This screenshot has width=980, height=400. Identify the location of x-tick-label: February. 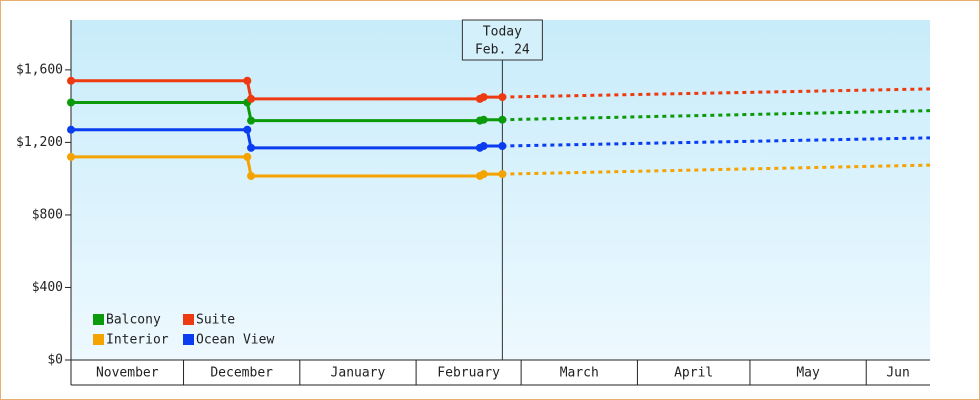
(468, 373).